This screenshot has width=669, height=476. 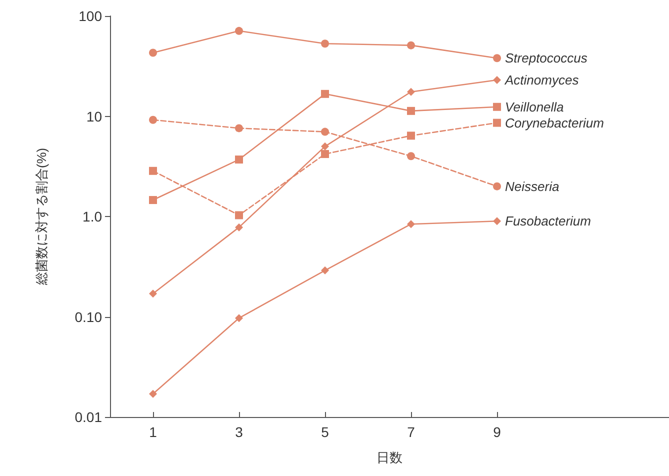 What do you see at coordinates (389, 457) in the screenshot?
I see `x-axis-title: 日数` at bounding box center [389, 457].